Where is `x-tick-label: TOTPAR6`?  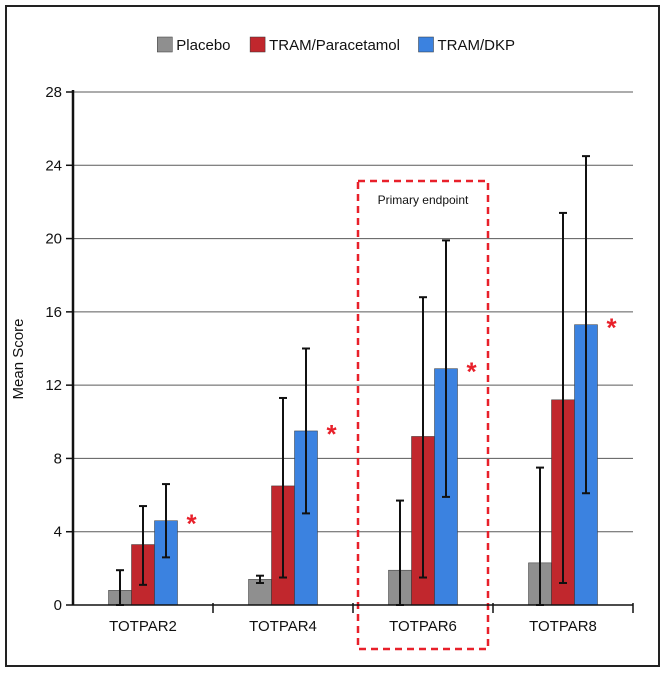
x-tick-label: TOTPAR6 is located at coordinates (423, 626).